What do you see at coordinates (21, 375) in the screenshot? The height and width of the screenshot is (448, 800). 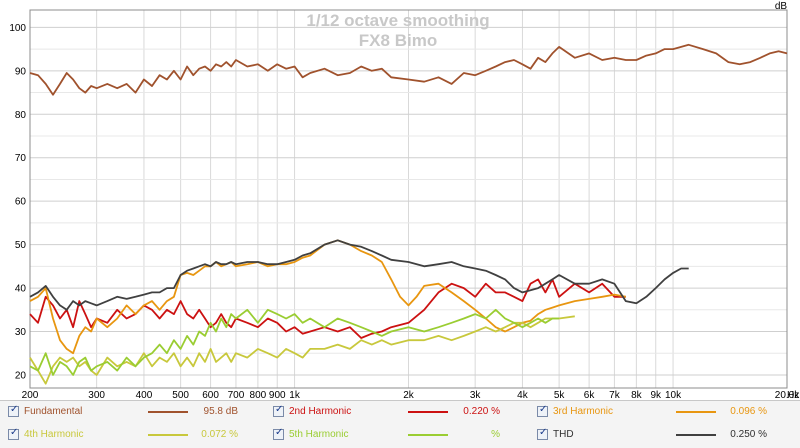 I see `y-tick-label: 20` at bounding box center [21, 375].